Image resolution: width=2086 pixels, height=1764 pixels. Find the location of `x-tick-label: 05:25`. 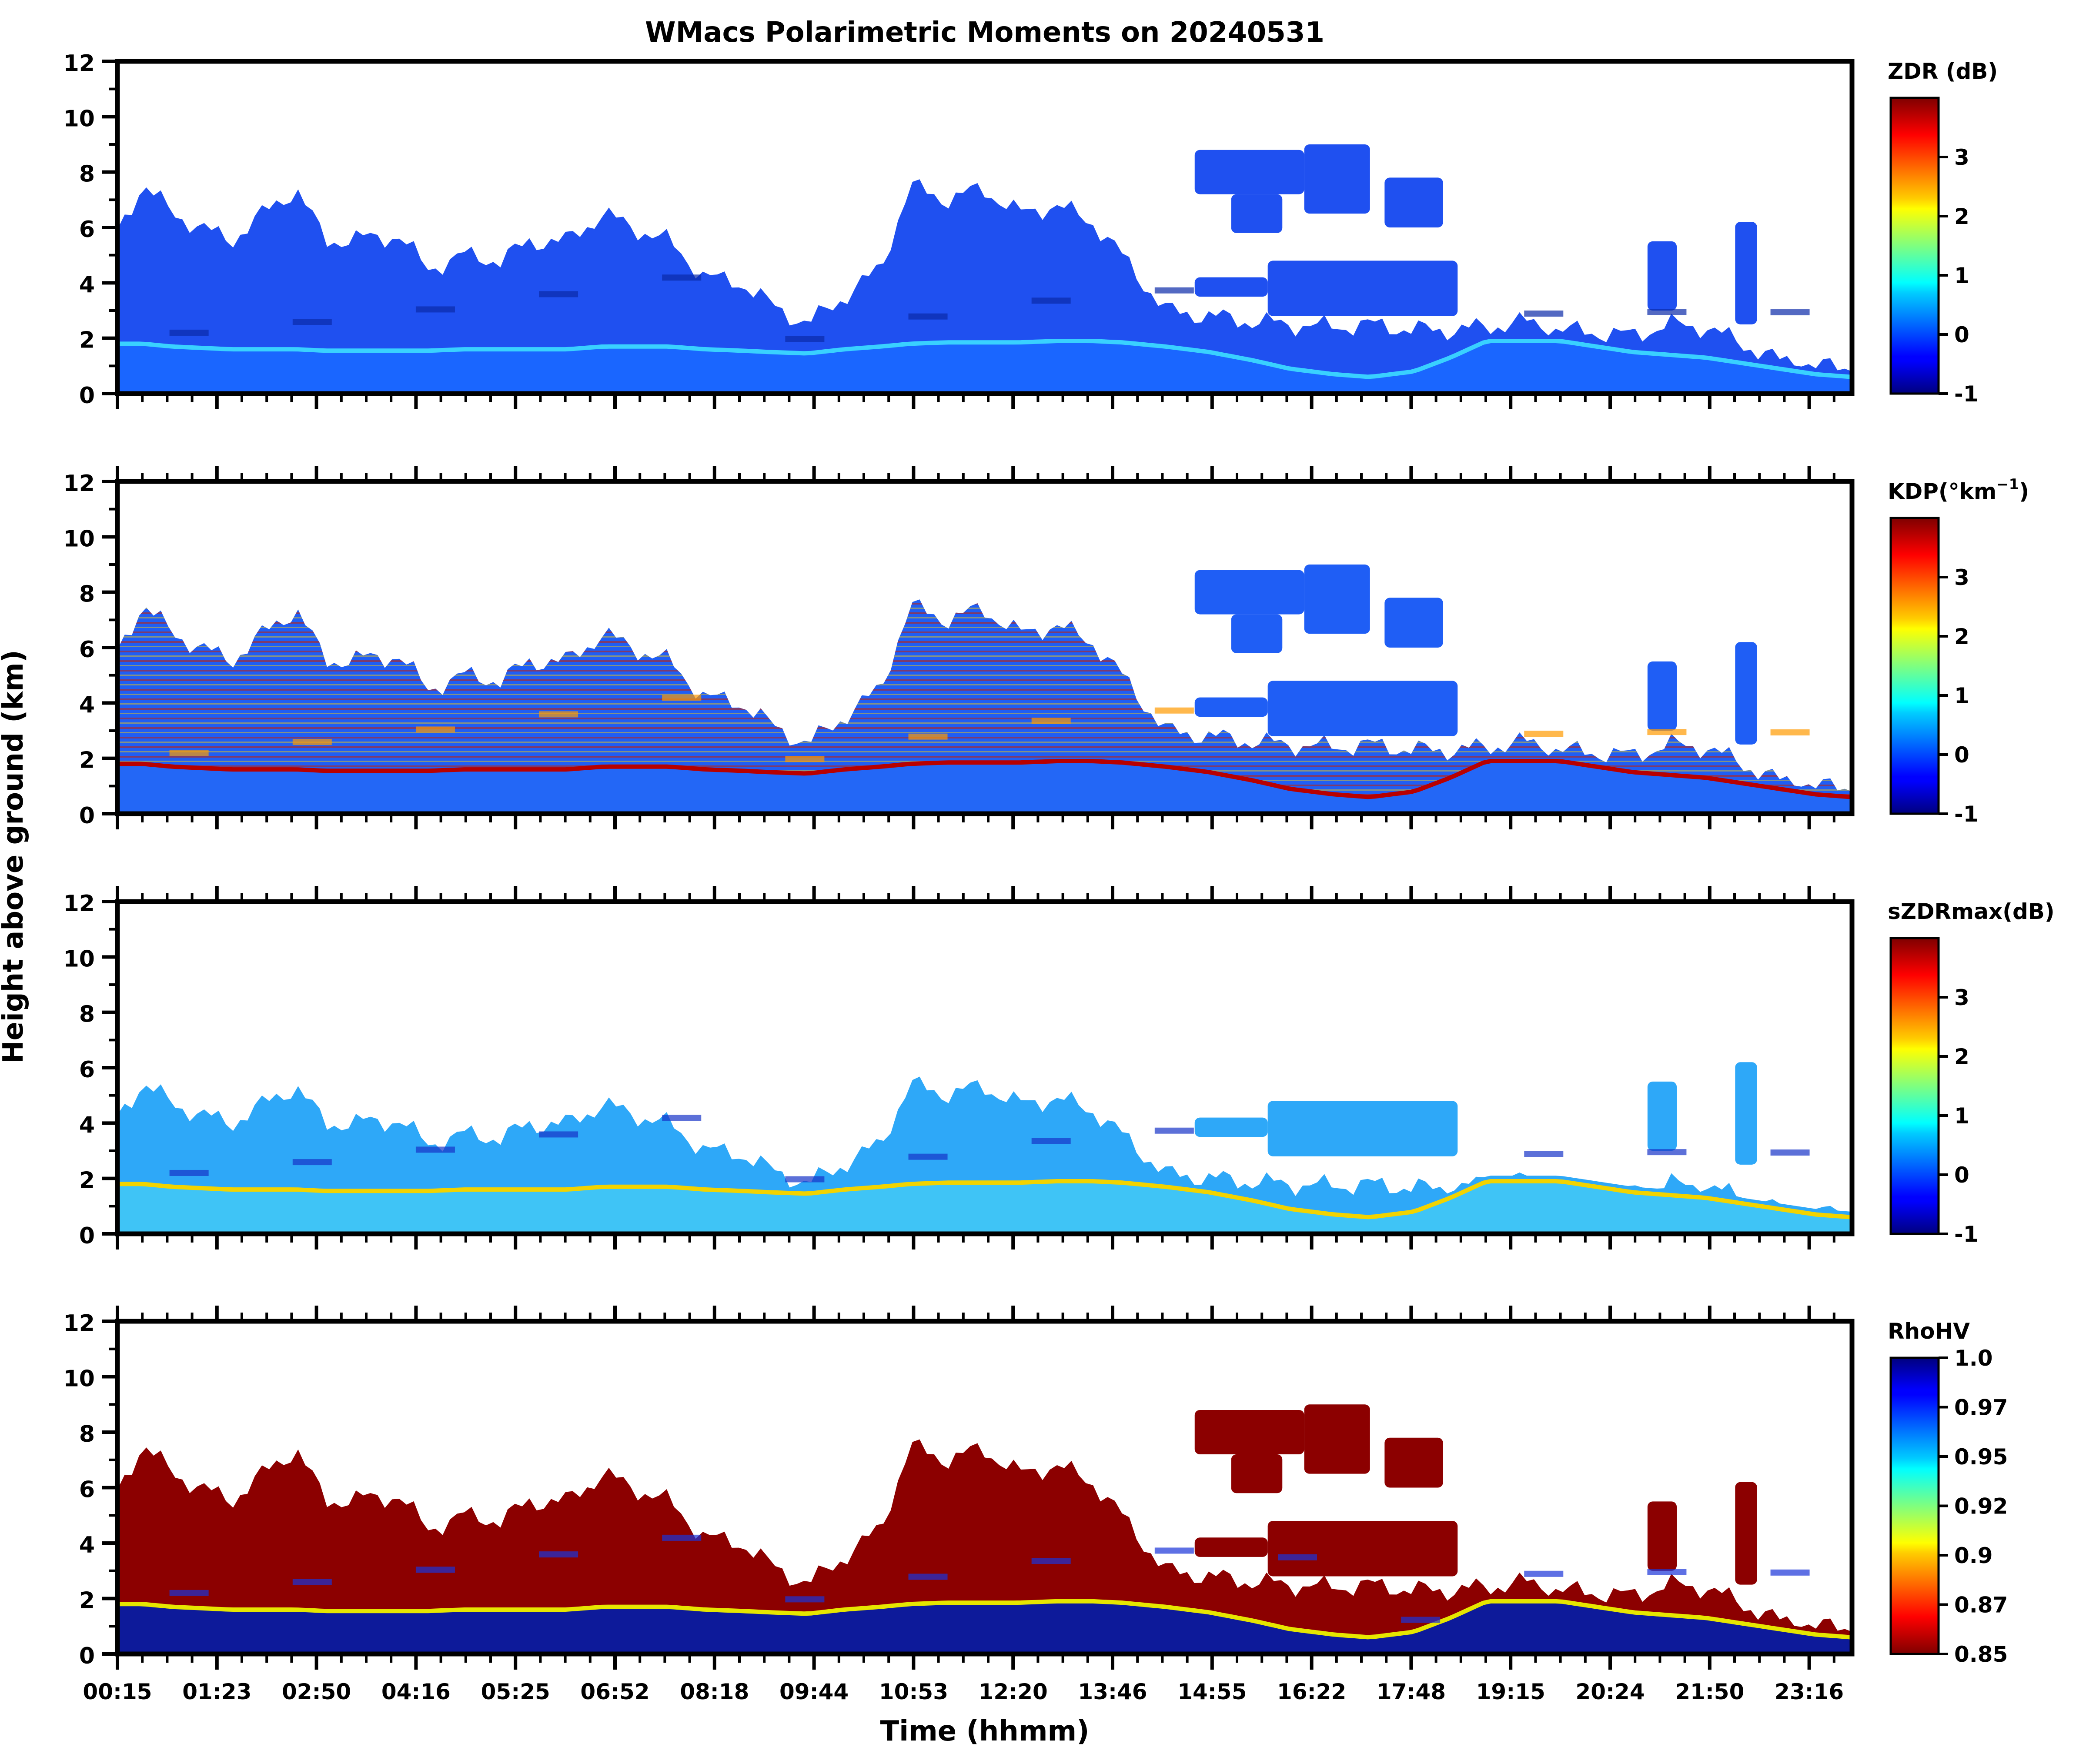

x-tick-label: 05:25 is located at coordinates (516, 1691).